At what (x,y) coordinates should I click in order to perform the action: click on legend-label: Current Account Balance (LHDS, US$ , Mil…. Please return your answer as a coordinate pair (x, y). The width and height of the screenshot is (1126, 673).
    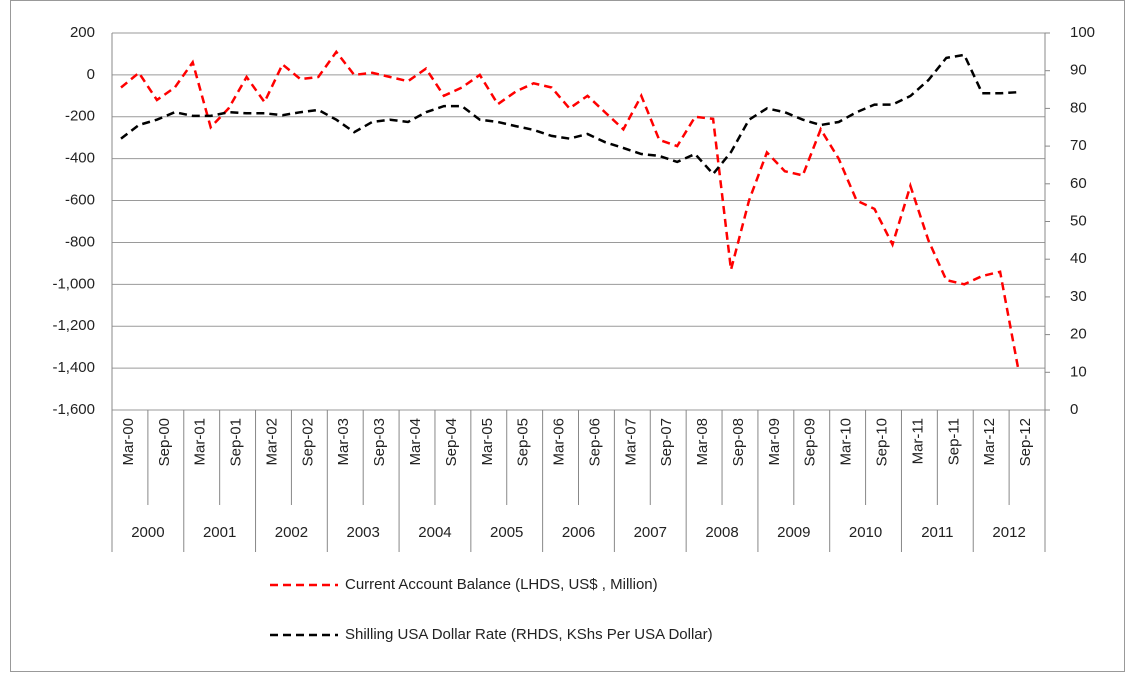
    Looking at the image, I should click on (501, 584).